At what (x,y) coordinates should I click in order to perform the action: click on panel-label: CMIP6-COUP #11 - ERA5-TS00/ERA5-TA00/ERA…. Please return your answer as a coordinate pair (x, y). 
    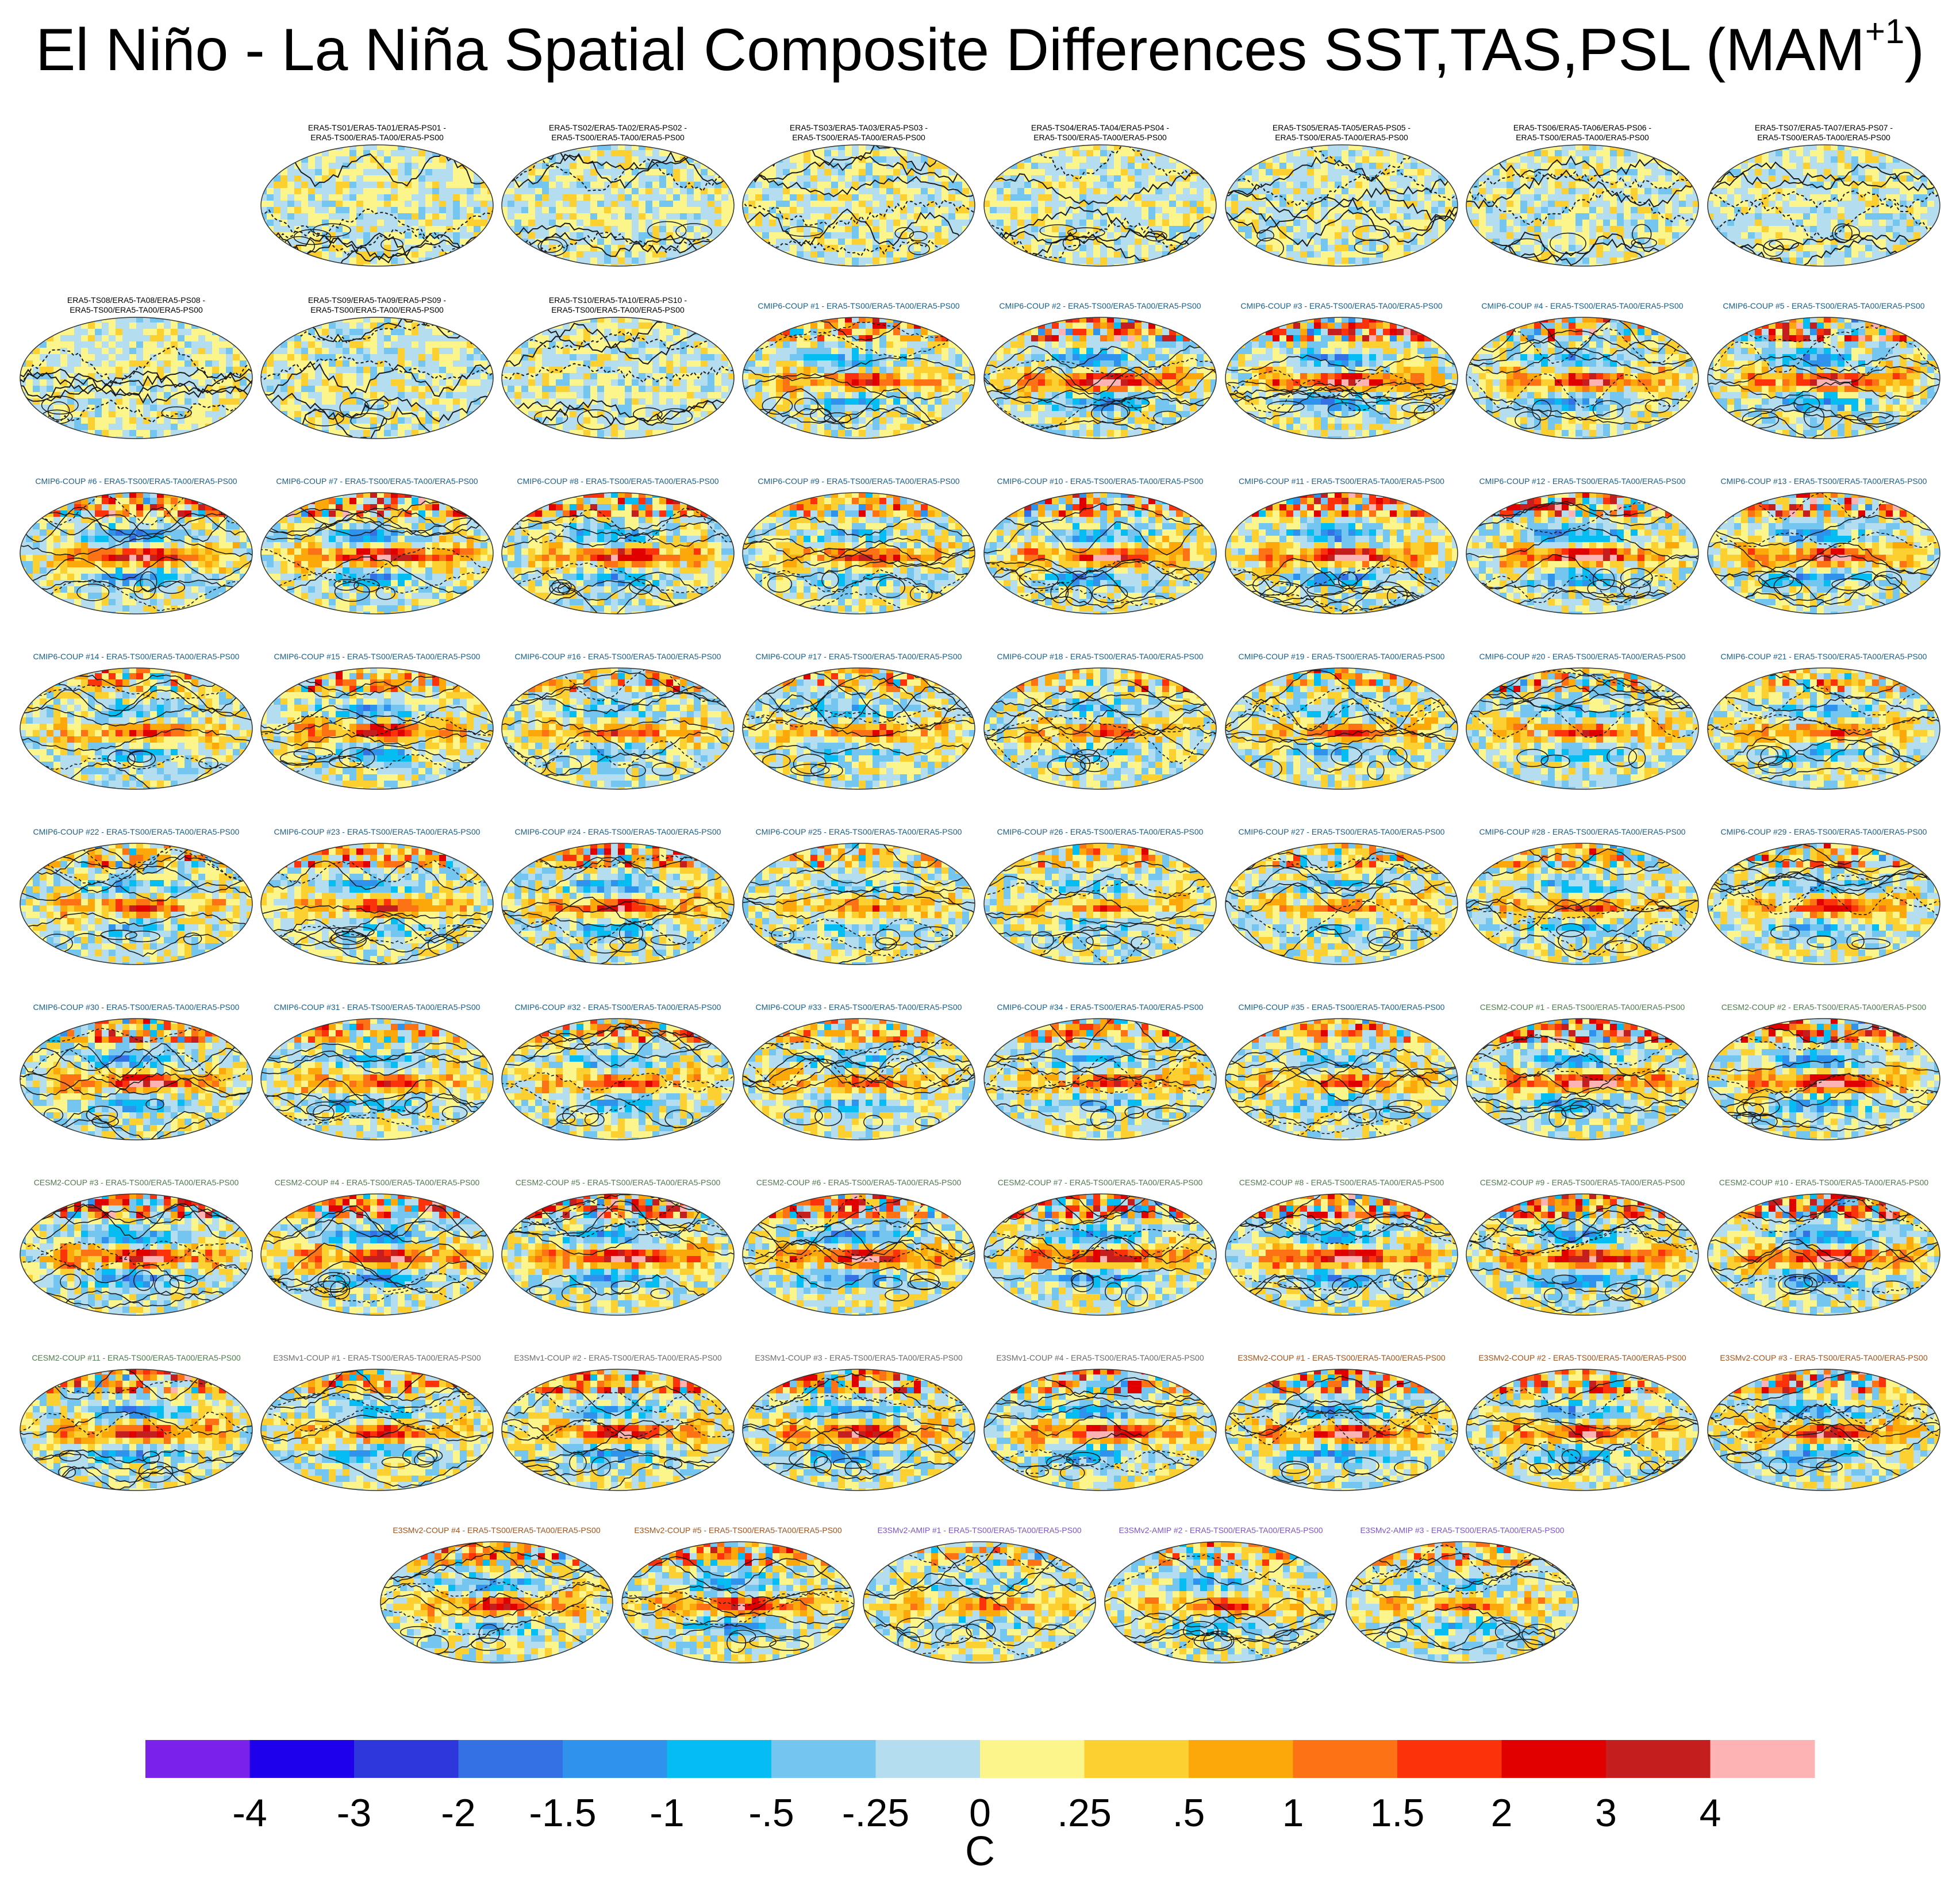
    Looking at the image, I should click on (1342, 481).